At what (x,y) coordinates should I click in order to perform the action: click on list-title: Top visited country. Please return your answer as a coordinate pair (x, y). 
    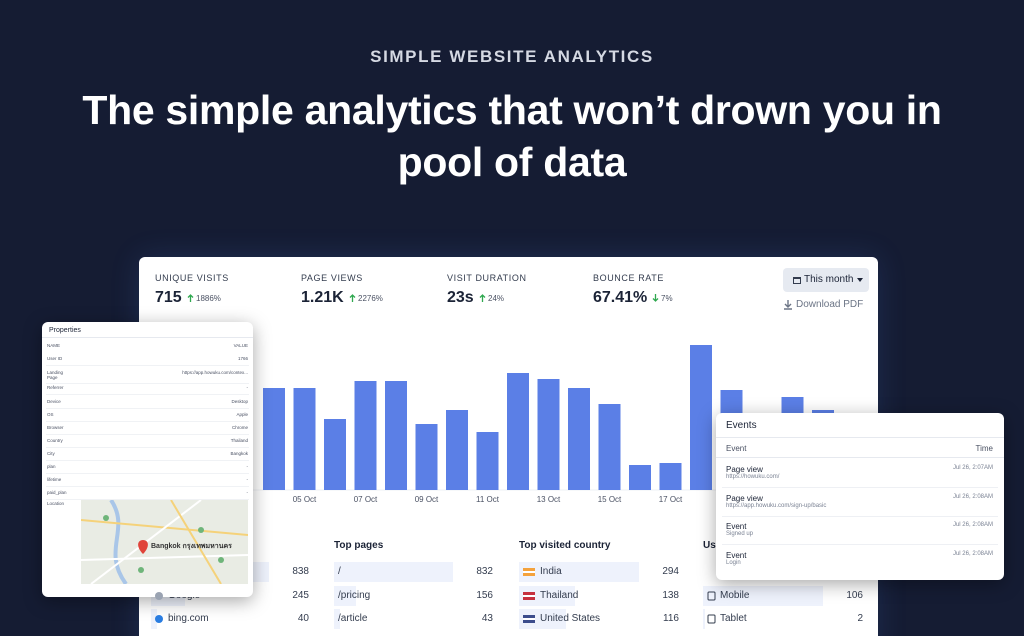
    Looking at the image, I should click on (565, 545).